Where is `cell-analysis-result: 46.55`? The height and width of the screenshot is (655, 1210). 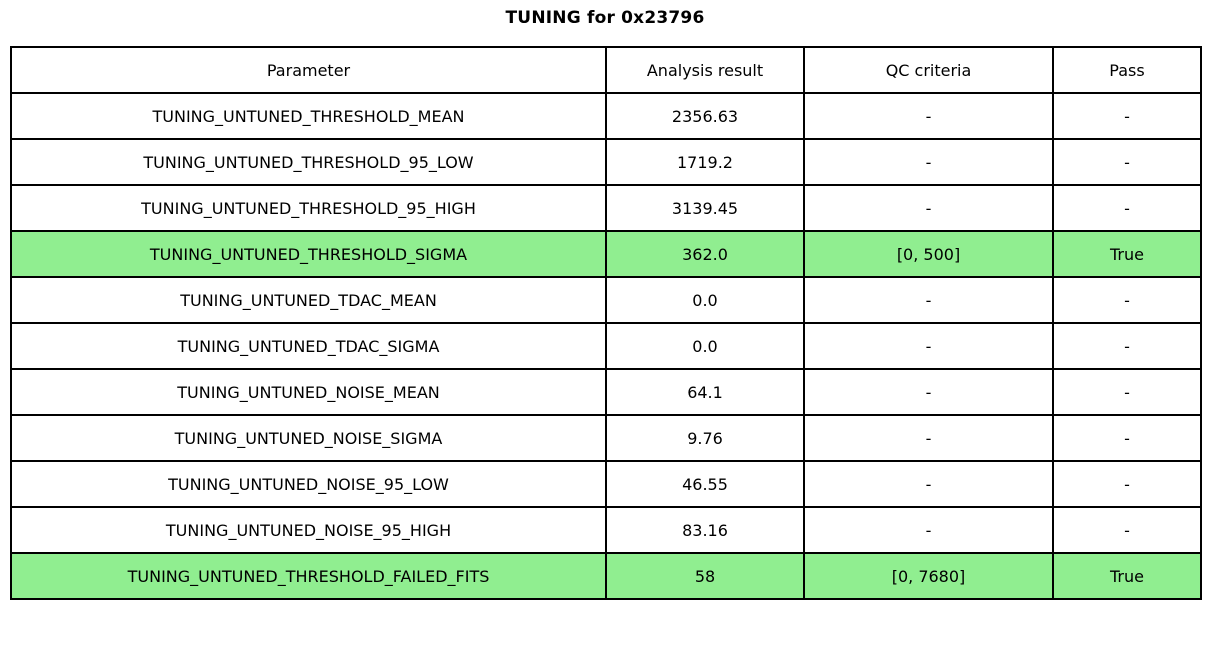
cell-analysis-result: 46.55 is located at coordinates (705, 484).